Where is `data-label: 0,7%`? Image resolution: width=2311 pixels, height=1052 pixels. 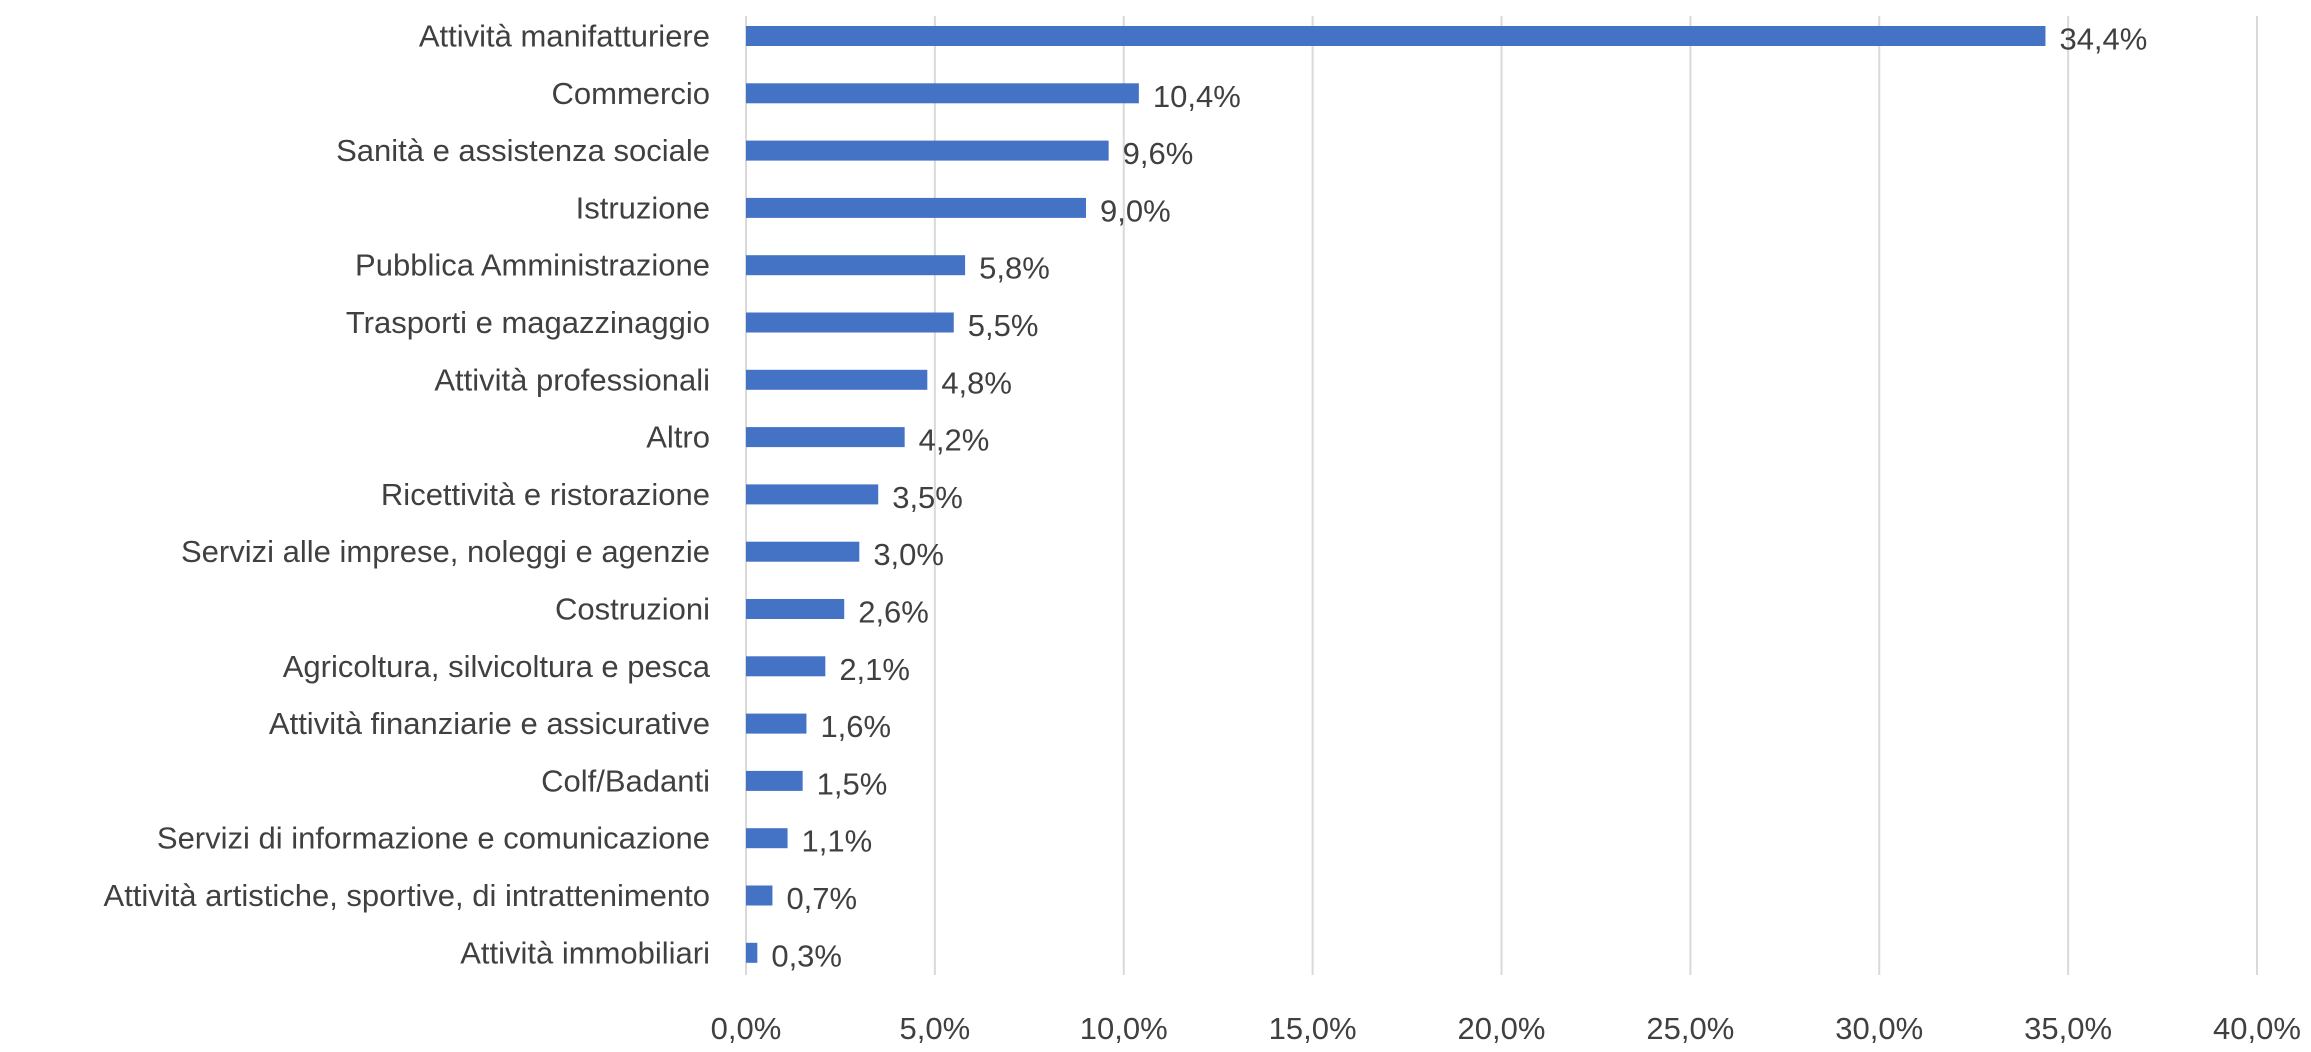
data-label: 0,7% is located at coordinates (821, 898).